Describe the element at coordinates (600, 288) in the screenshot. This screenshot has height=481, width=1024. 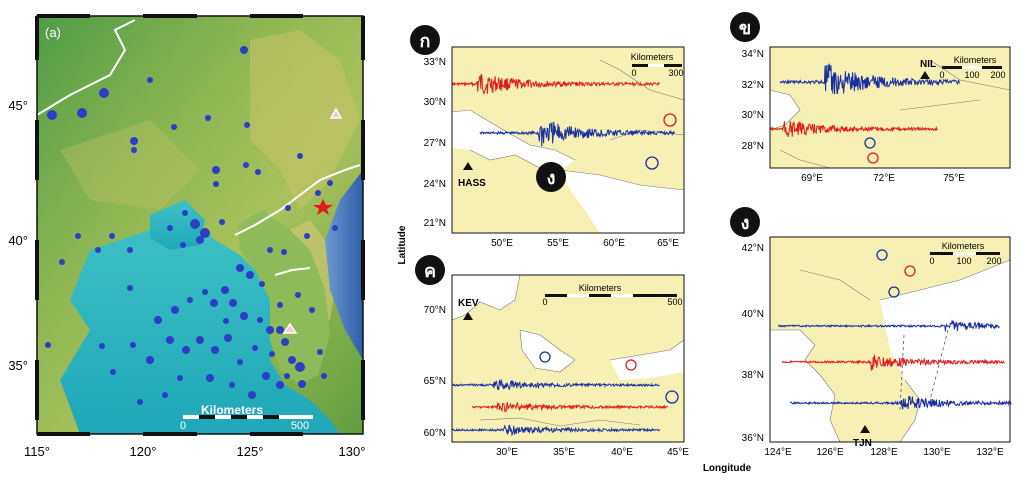
I see `panel-kho-khwai-scale-title: Kilometers` at that location.